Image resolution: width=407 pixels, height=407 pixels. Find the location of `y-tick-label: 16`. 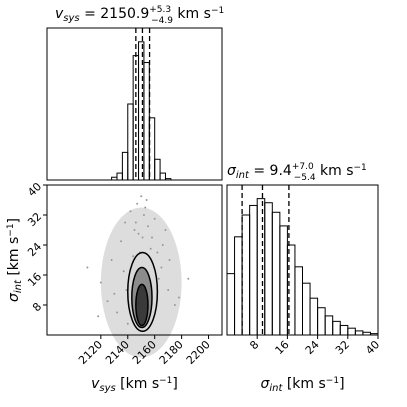

y-tick-label: 16 is located at coordinates (34, 279).